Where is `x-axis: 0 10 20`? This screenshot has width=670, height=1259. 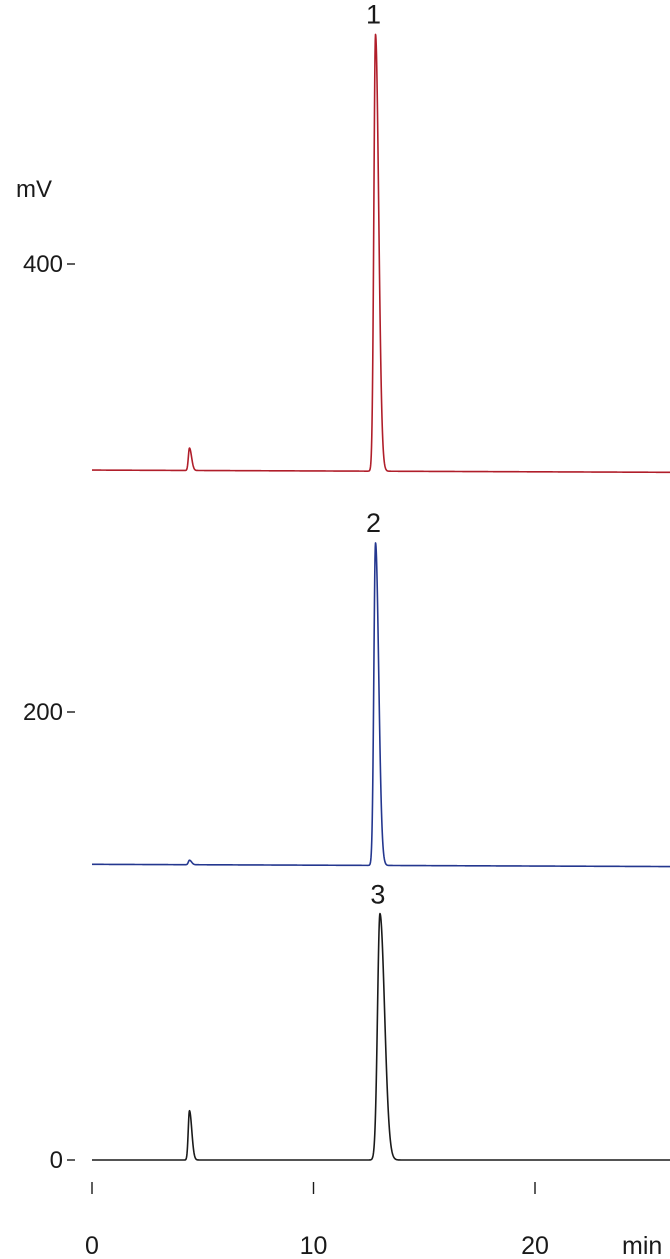
x-axis: 0 10 20 is located at coordinates (317, 1220).